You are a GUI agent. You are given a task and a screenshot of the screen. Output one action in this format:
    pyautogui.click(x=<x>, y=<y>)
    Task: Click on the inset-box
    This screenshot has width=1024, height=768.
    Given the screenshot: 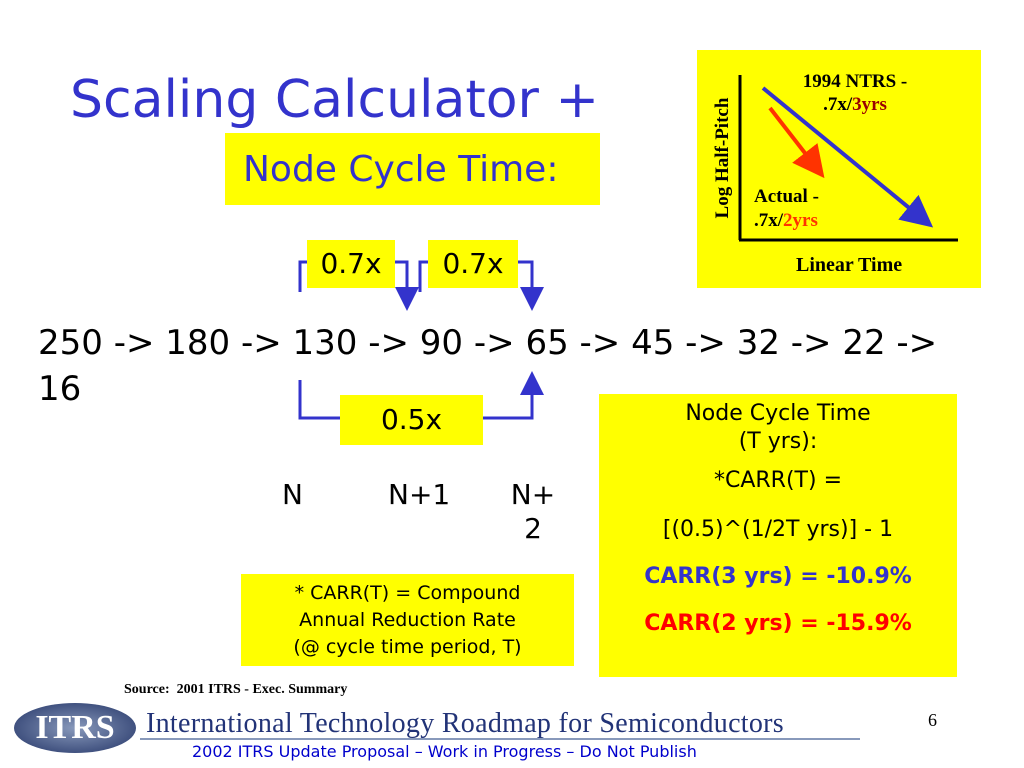 What is the action you would take?
    pyautogui.click(x=839, y=169)
    